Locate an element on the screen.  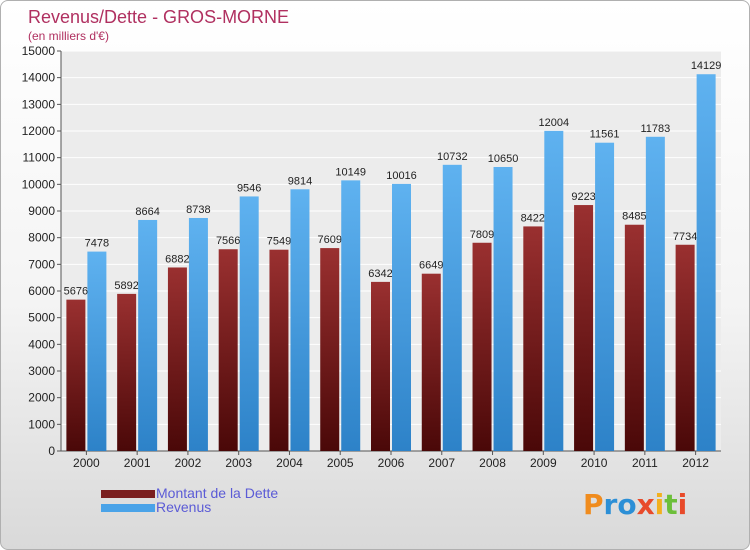
data-label-dette: 5892 is located at coordinates (126, 286).